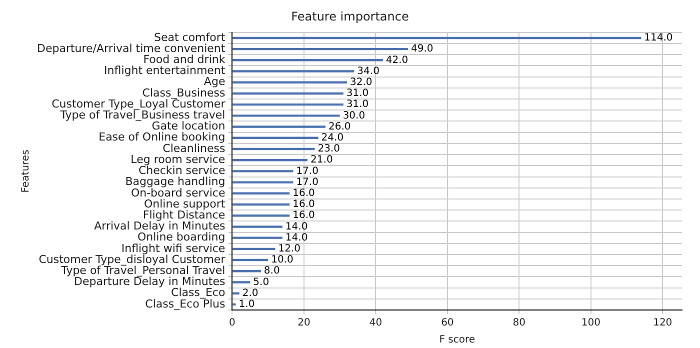 This screenshot has width=700, height=348. I want to click on y-tick-label: Ease of Online booking, so click(162, 137).